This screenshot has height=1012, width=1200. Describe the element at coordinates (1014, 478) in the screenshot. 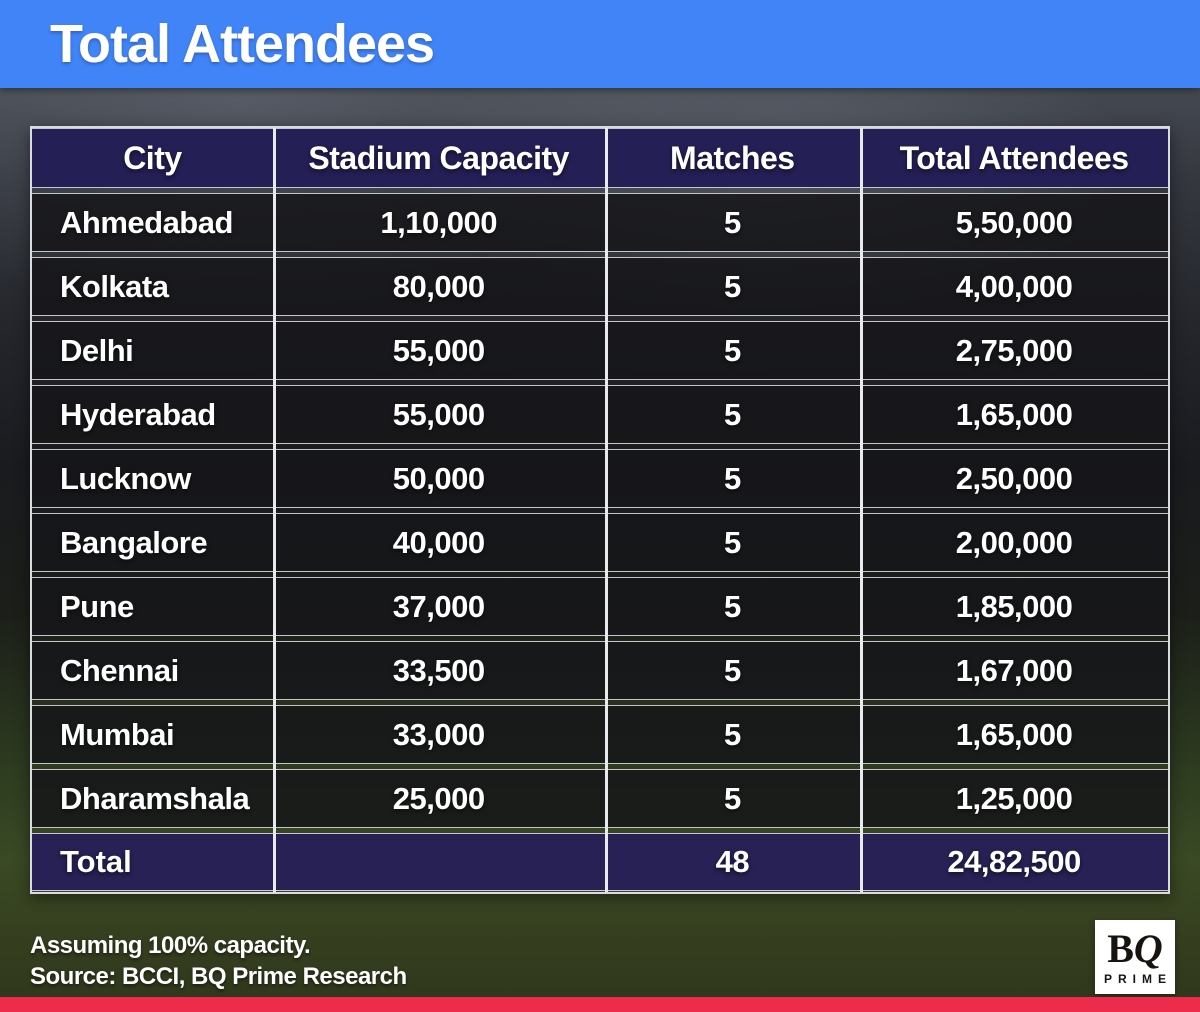

I see `attendees-cell: 2,50,000` at that location.